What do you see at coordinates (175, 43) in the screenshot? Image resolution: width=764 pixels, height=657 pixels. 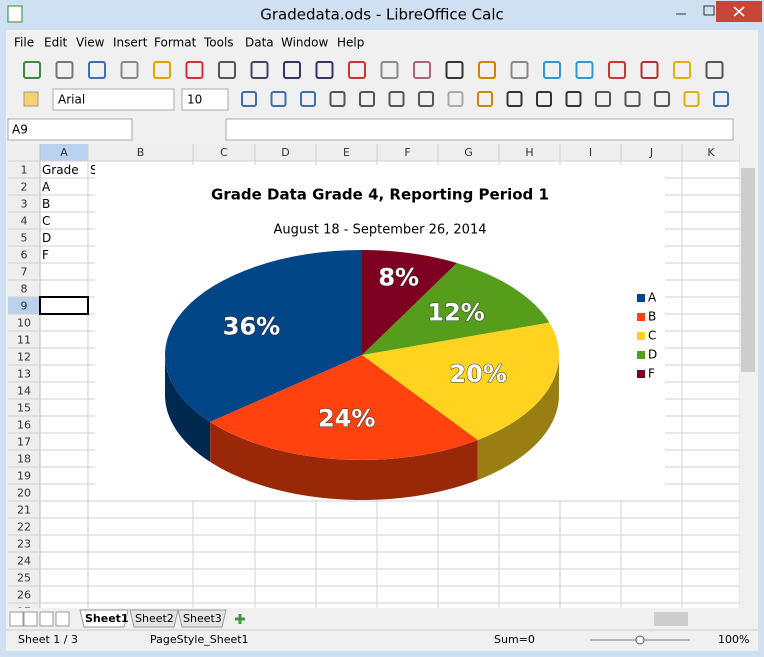 I see `menu-item: Format` at bounding box center [175, 43].